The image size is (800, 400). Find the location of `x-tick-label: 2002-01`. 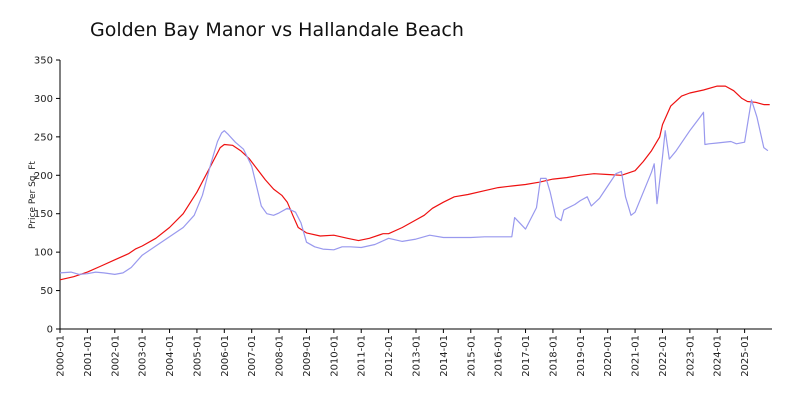

x-tick-label: 2002-01 is located at coordinates (115, 356).